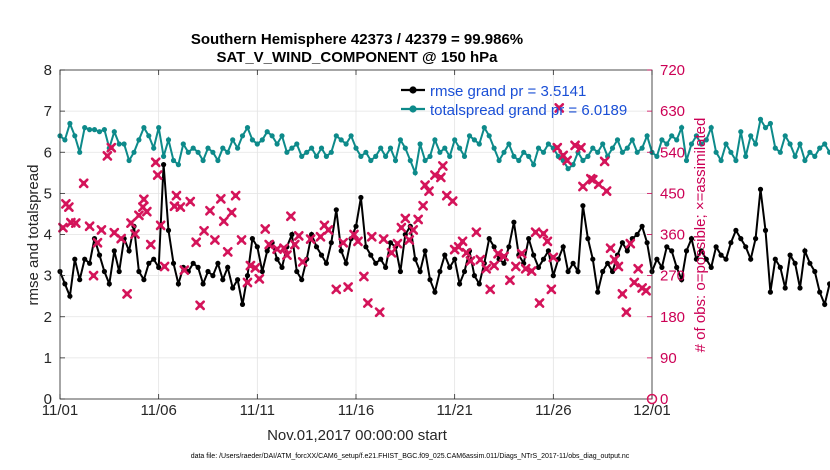  Describe the element at coordinates (652, 399) in the screenshot. I see `y2-zero-possible-marker` at that location.